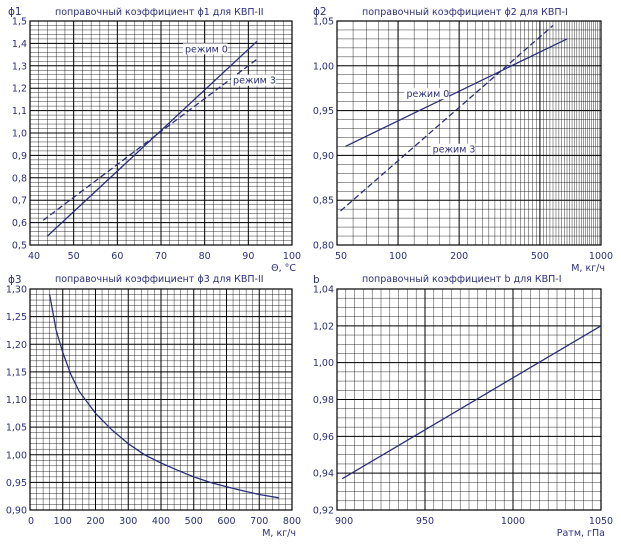  What do you see at coordinates (19, 22) in the screenshot?
I see `y-tick-label: 1,5` at bounding box center [19, 22].